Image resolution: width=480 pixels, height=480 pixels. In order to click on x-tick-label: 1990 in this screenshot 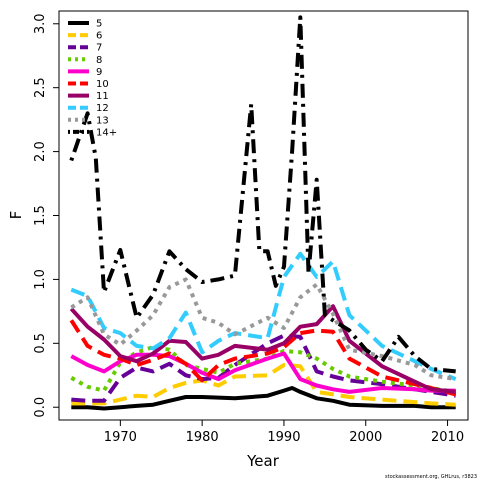, I will do `click(283, 437)`.